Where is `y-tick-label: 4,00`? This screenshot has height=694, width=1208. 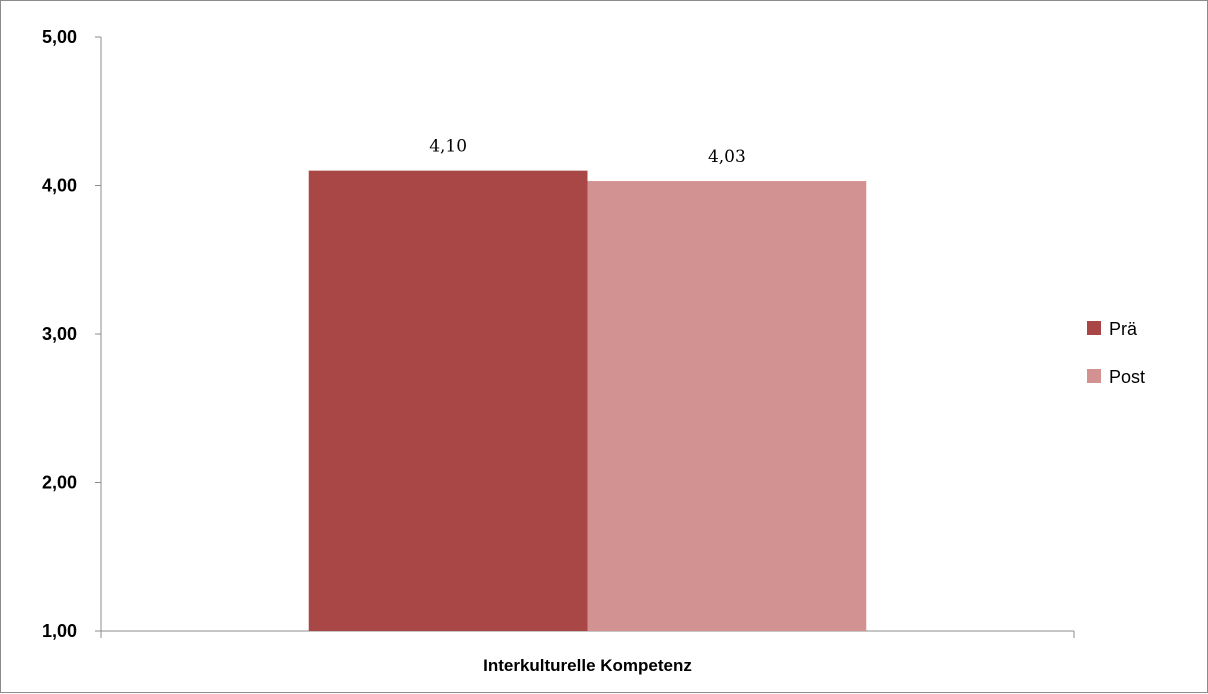
y-tick-label: 4,00 is located at coordinates (59, 186).